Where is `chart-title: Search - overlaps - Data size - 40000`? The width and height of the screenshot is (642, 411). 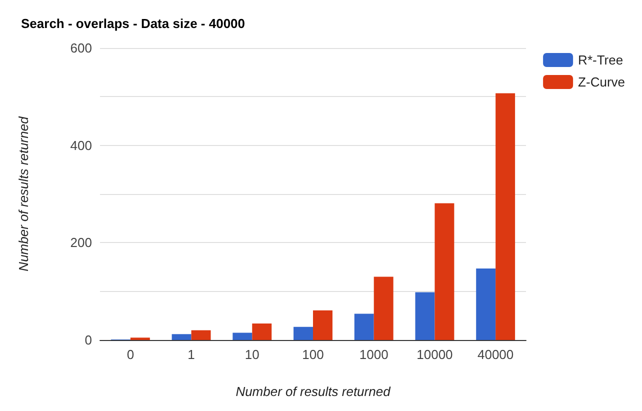 chart-title: Search - overlaps - Data size - 40000 is located at coordinates (133, 23).